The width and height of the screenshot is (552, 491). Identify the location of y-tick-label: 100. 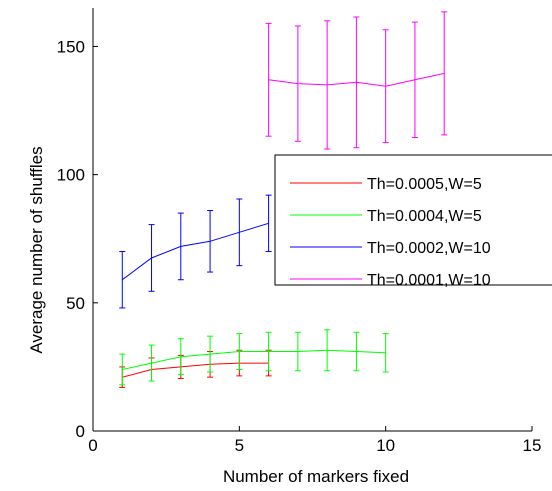
(71, 175).